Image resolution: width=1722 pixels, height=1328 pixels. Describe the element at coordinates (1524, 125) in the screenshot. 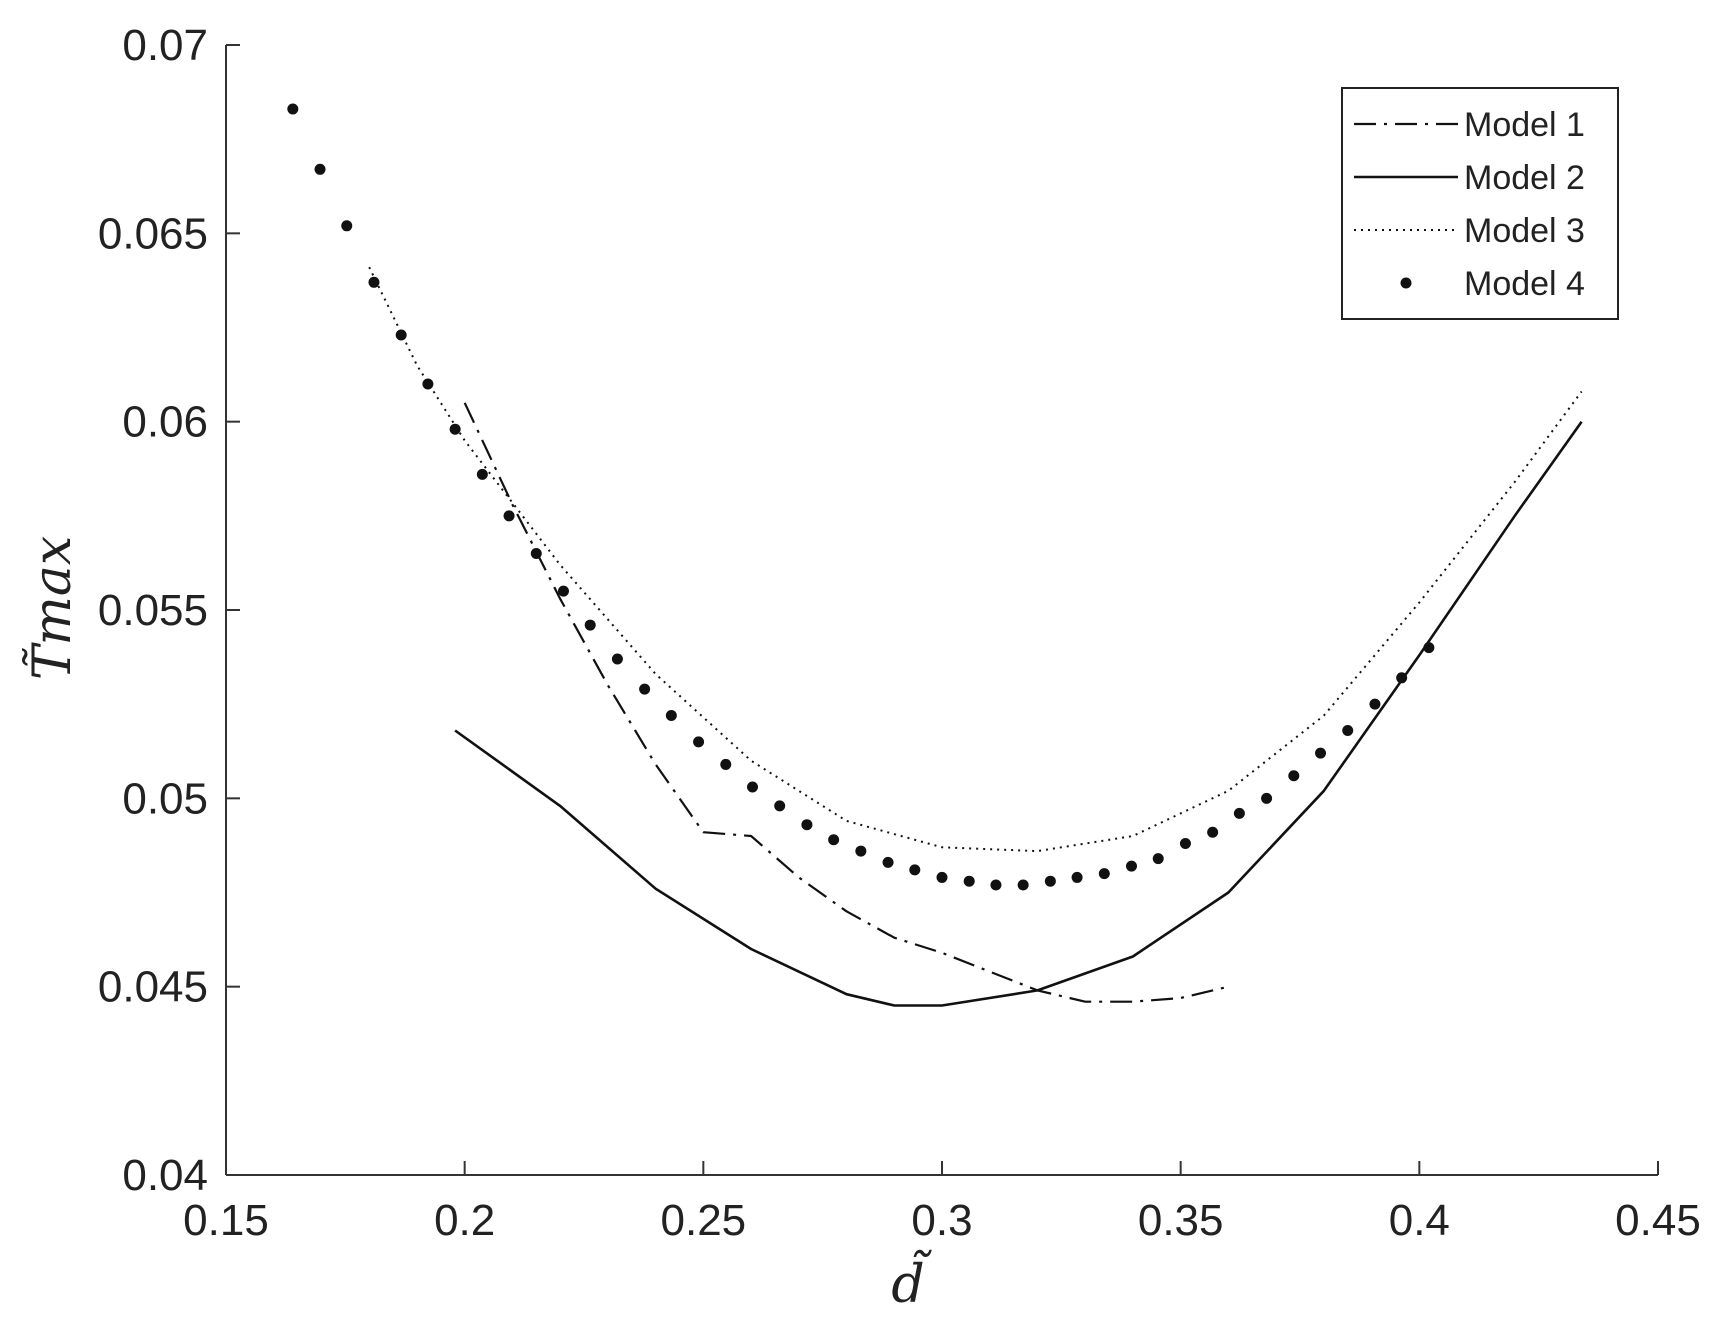

I see `legend-label: Model 1` at that location.